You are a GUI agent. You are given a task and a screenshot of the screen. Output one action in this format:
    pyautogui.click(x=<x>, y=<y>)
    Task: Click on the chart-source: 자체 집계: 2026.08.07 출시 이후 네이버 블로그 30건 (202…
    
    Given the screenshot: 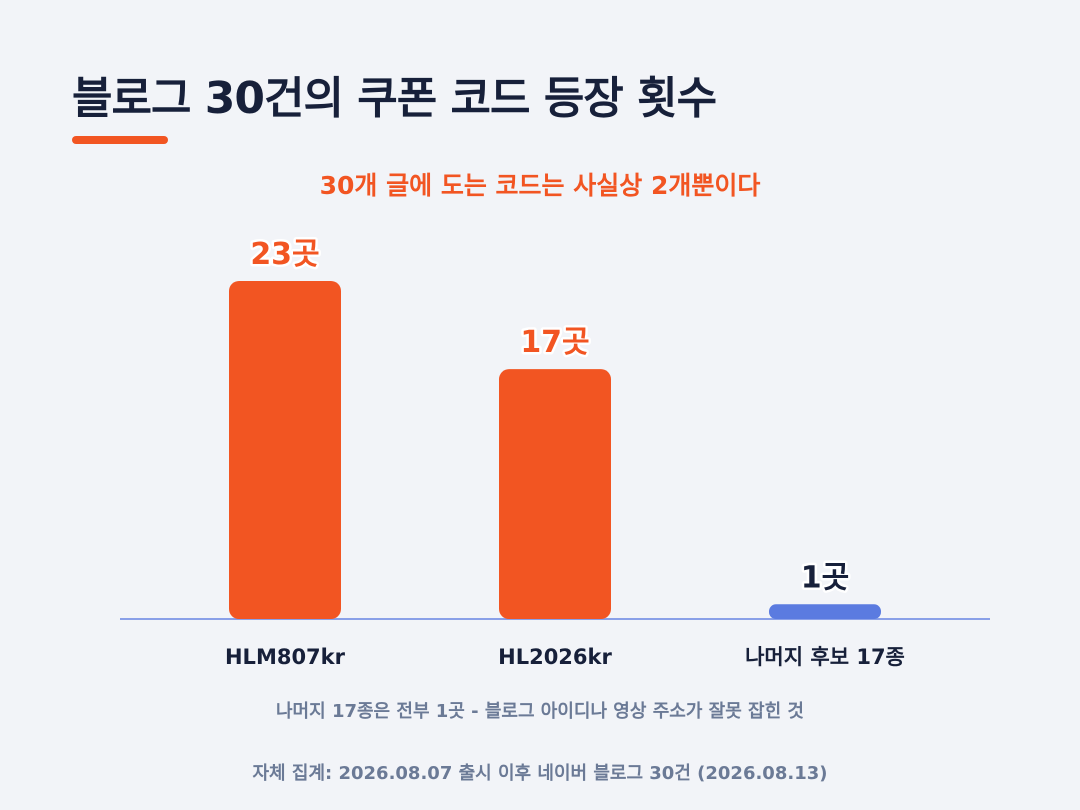 What is the action you would take?
    pyautogui.click(x=540, y=773)
    